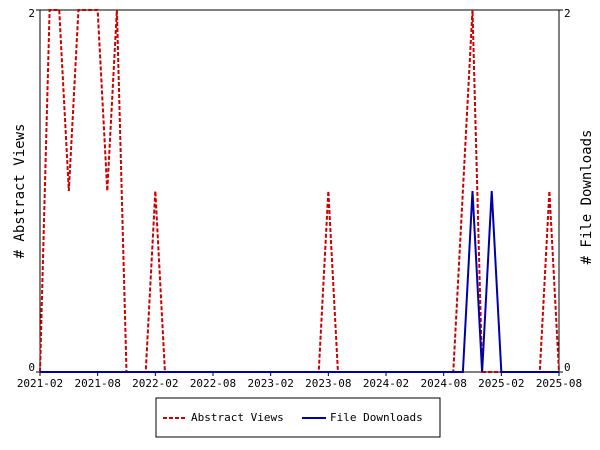 The width and height of the screenshot is (600, 450). I want to click on y-tick-label: 2, so click(31, 13).